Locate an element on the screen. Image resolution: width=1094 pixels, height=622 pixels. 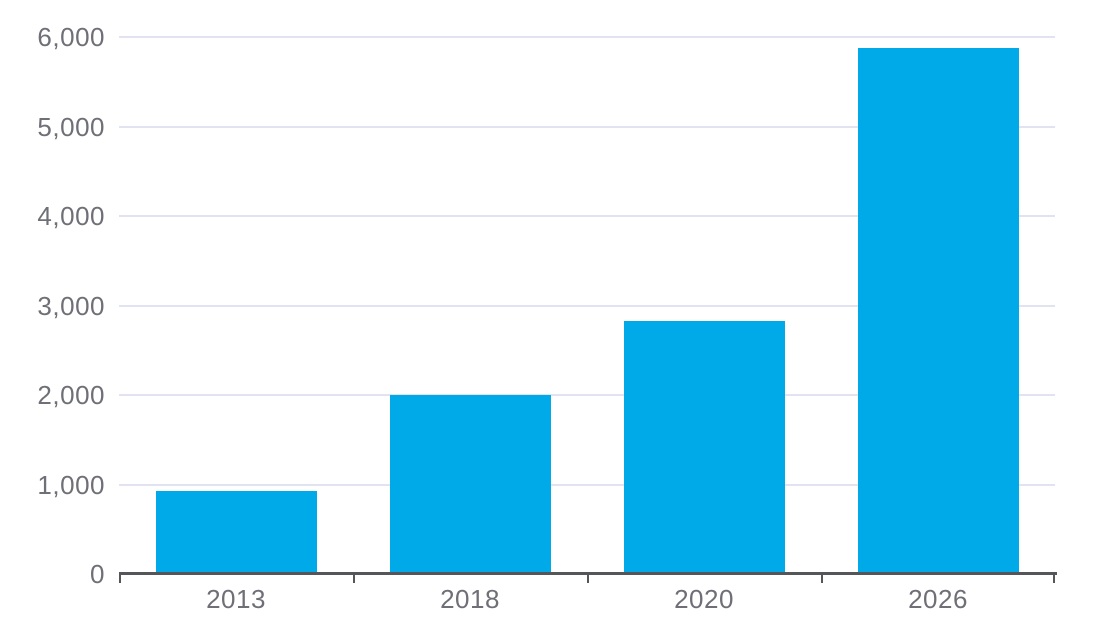
y-tick-label: 0 is located at coordinates (97, 574).